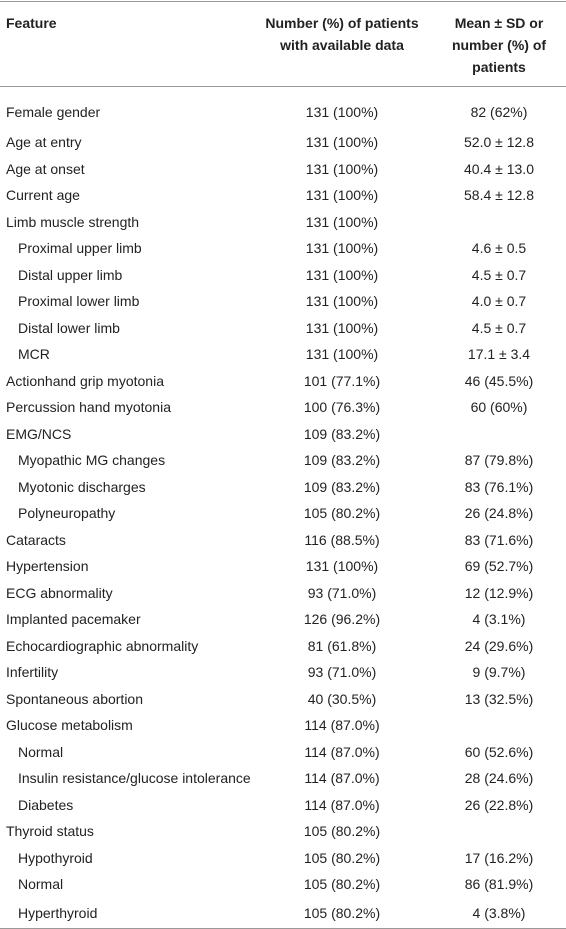 Image resolution: width=566 pixels, height=929 pixels. Describe the element at coordinates (499, 619) in the screenshot. I see `value-cell: 4 (3.1%)` at that location.